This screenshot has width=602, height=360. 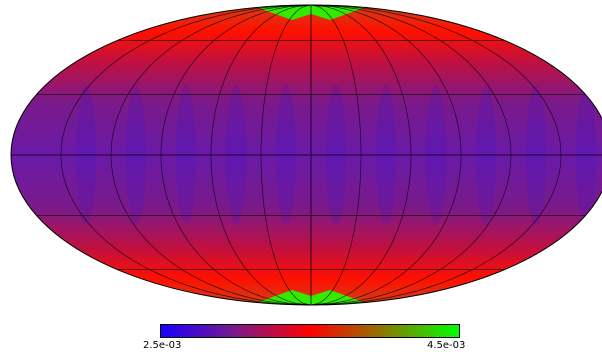 I want to click on colorbar-min-label: 2.5e-03, so click(x=162, y=345).